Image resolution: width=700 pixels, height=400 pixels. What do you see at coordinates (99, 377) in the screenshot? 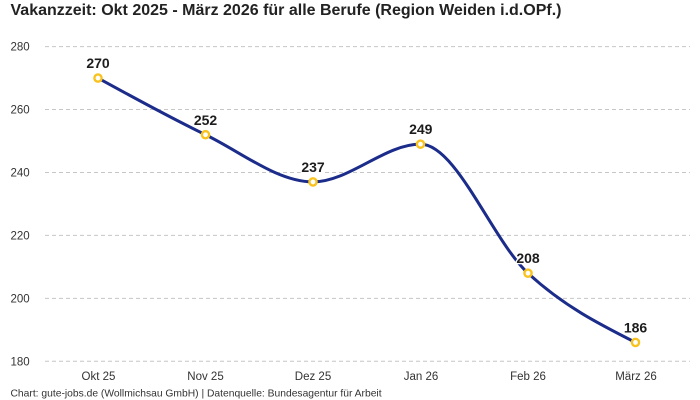
I see `svg-text: Okt 25` at bounding box center [99, 377].